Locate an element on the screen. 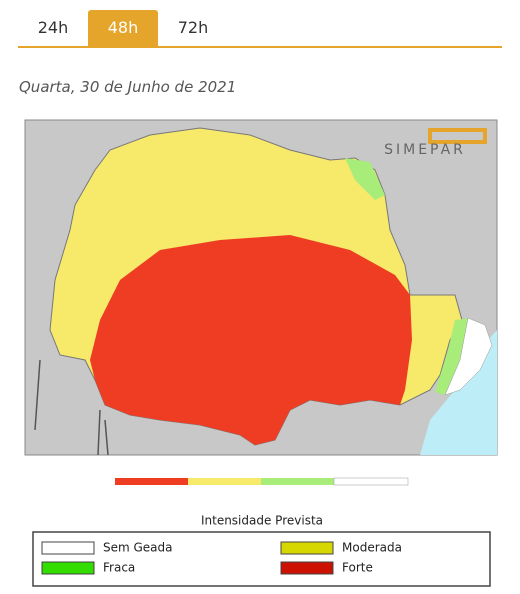  legend-box is located at coordinates (261, 559).